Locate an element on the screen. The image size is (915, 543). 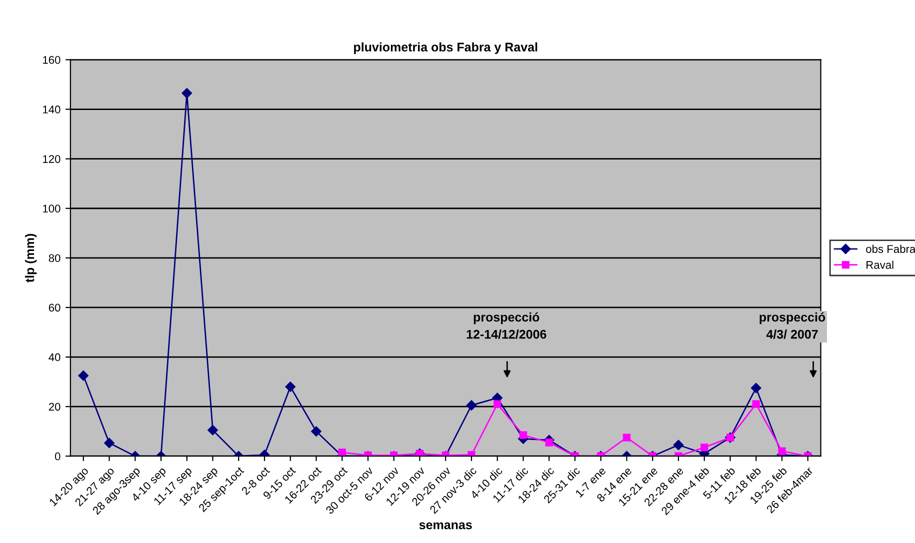
legend-label: Raval is located at coordinates (880, 264).